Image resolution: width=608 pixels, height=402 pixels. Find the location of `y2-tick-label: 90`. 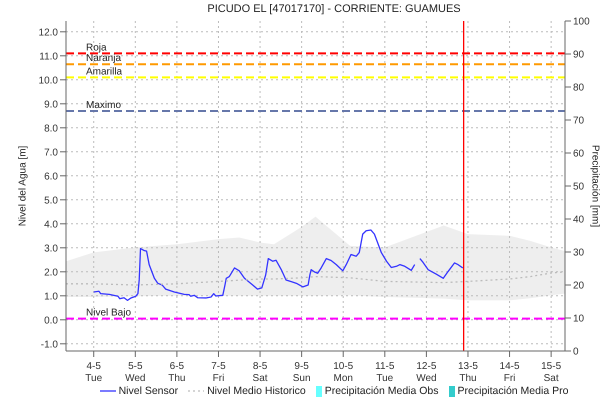

y2-tick-label: 90 is located at coordinates (579, 55).